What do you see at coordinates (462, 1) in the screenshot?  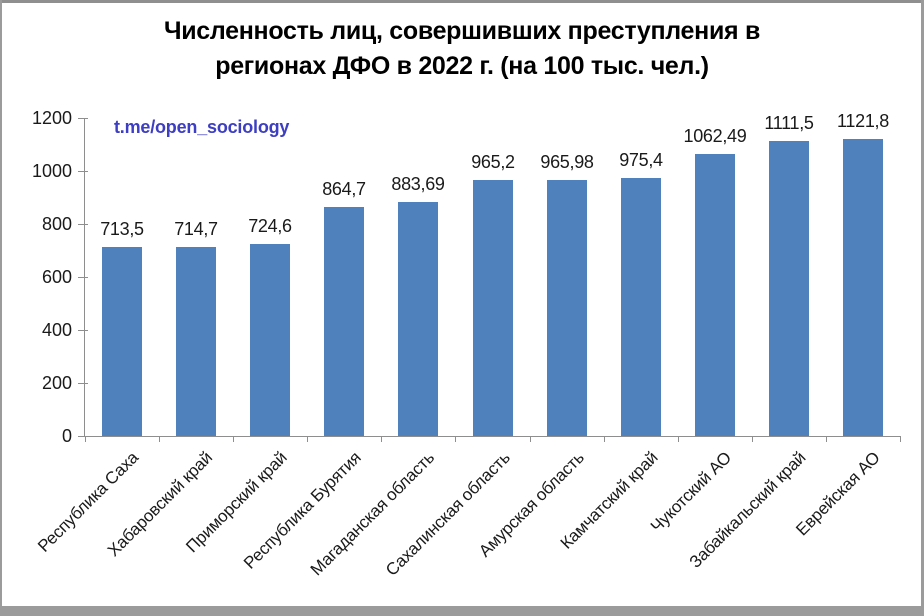 I see `window-border-top` at bounding box center [462, 1].